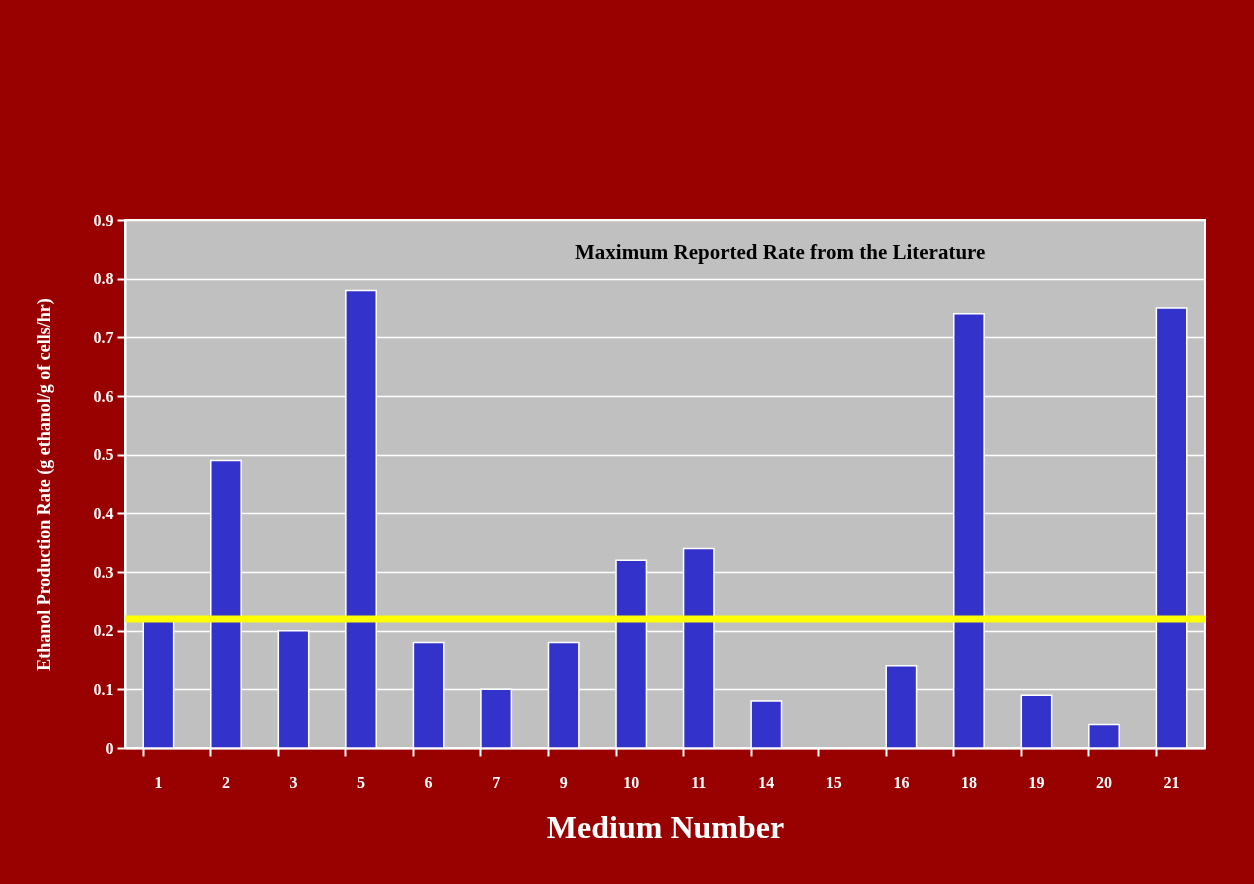 The height and width of the screenshot is (884, 1254). Describe the element at coordinates (44, 484) in the screenshot. I see `y-axis-title: Ethanol Production Rate (g ethanol/g of cells/hr)` at that location.